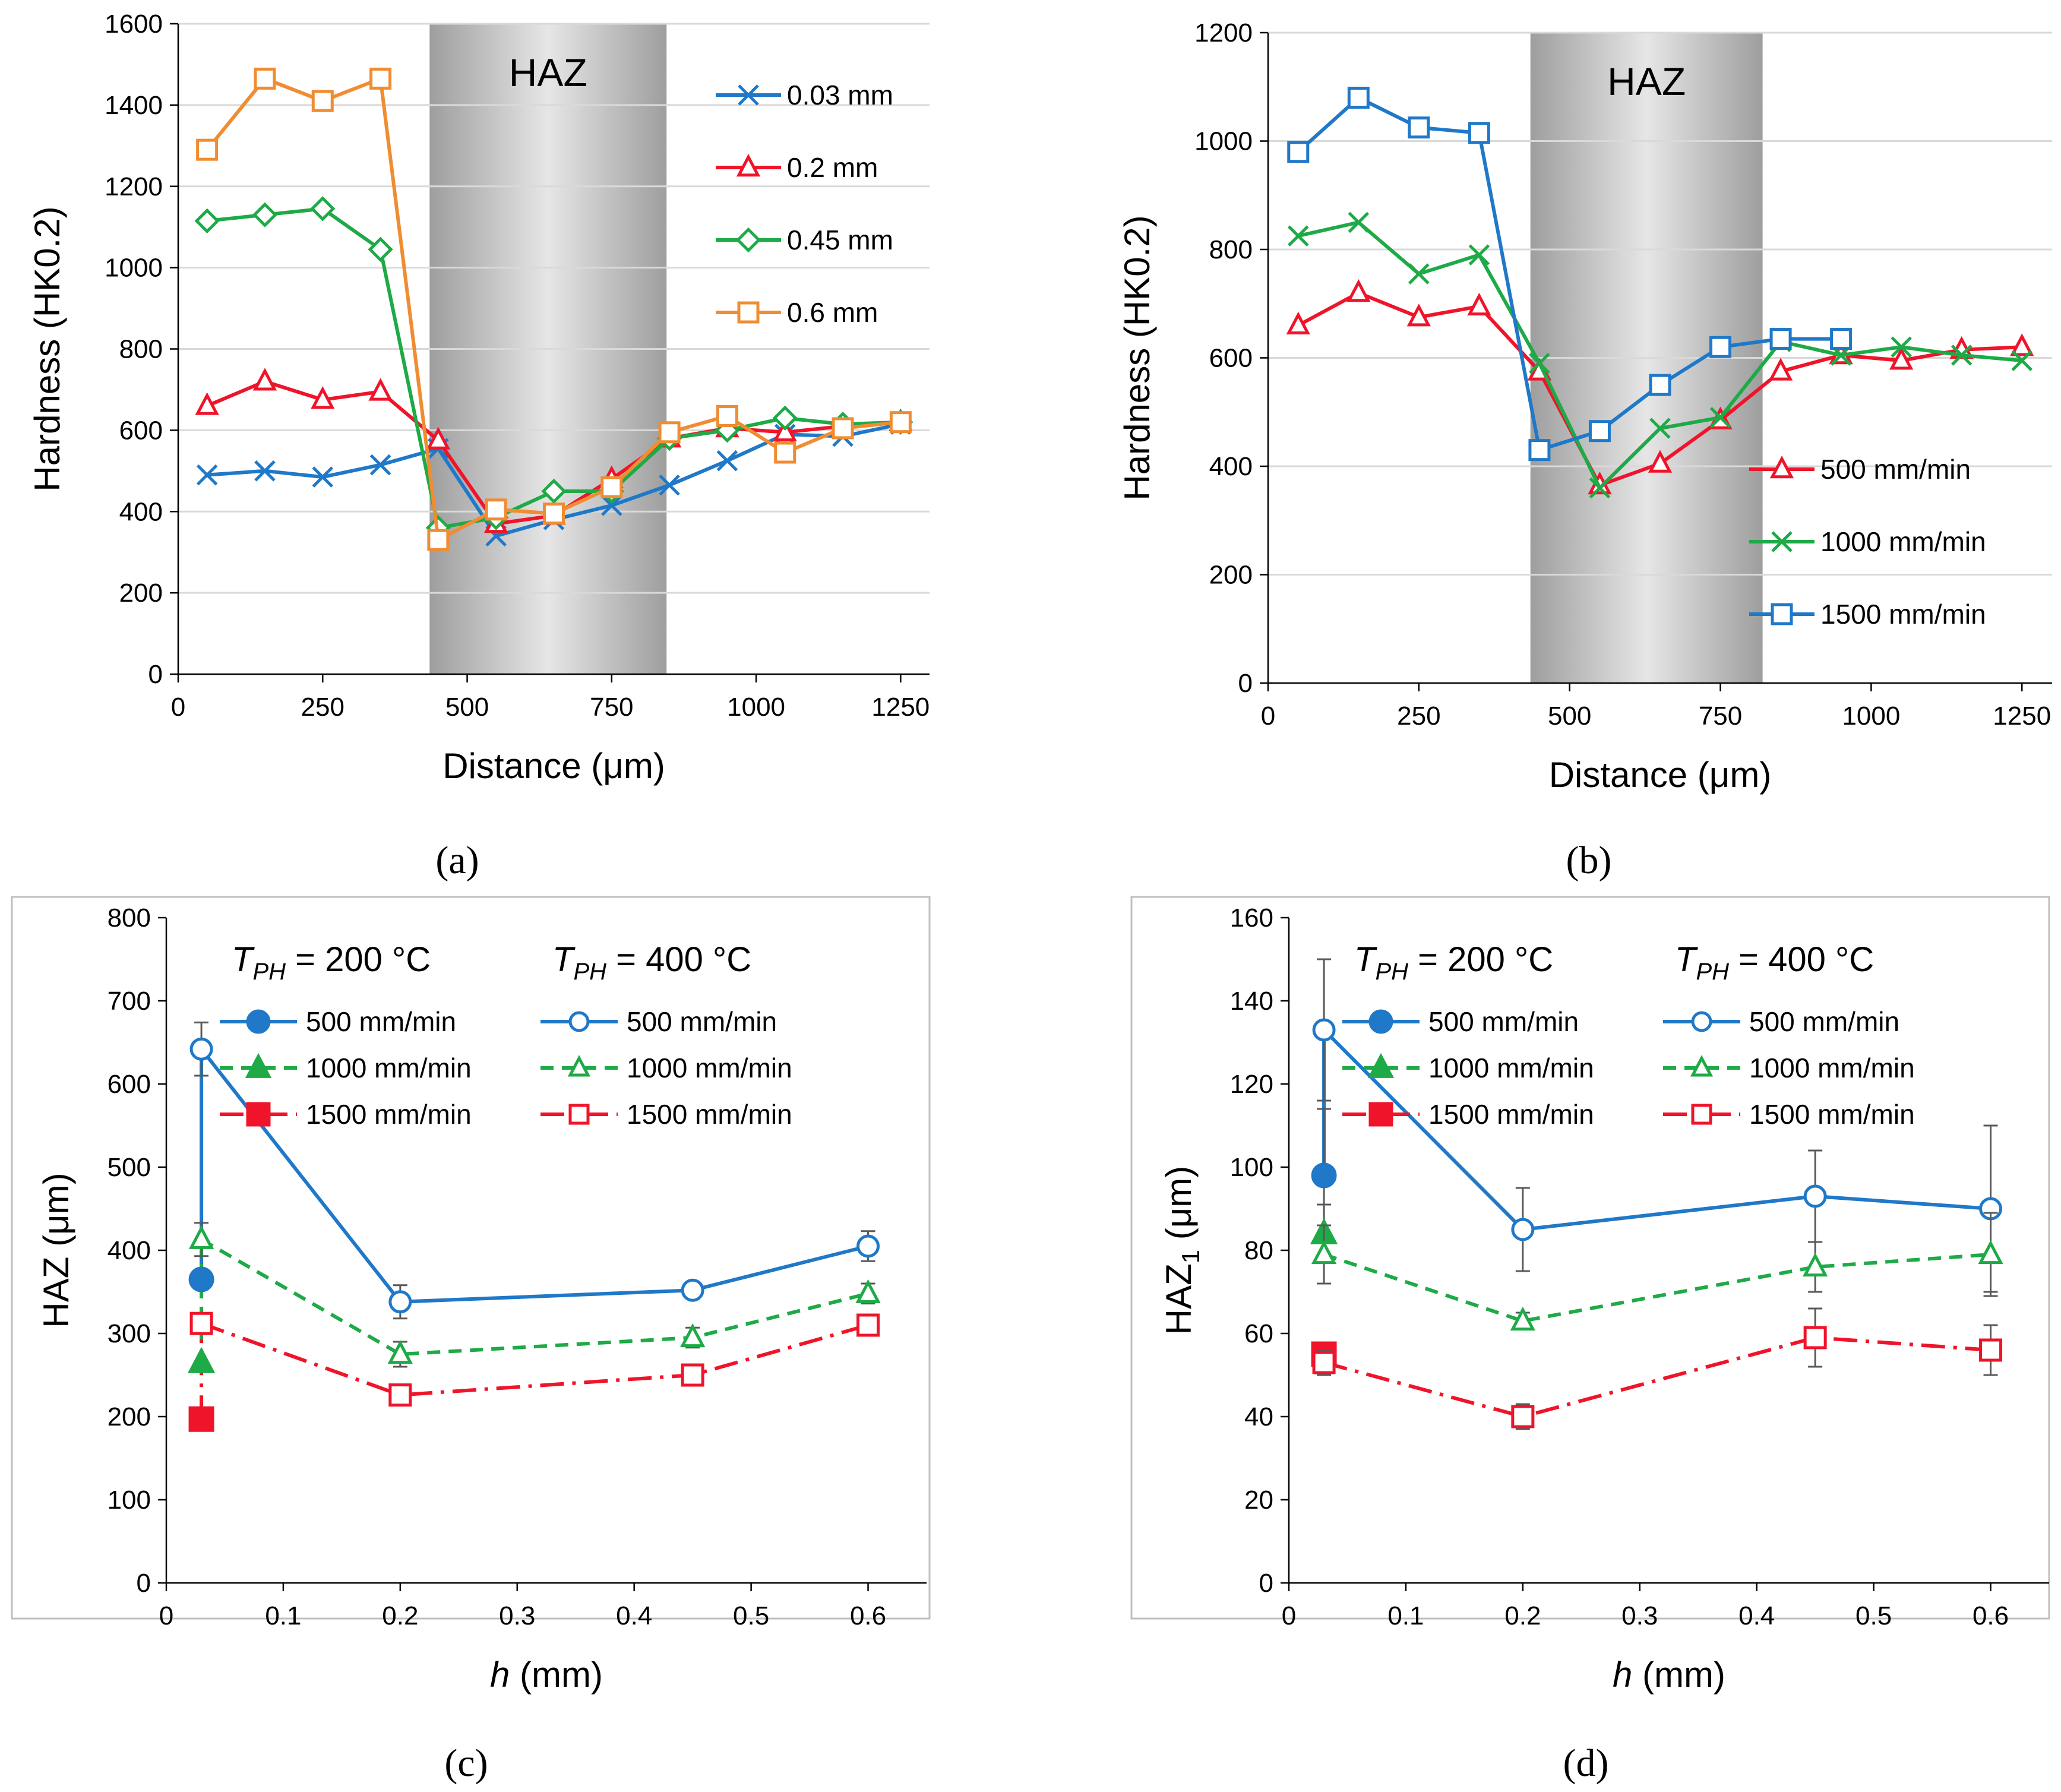 Image resolution: width=2061 pixels, height=1792 pixels. What do you see at coordinates (134, 24) in the screenshot?
I see `y-tick-label: 1600` at bounding box center [134, 24].